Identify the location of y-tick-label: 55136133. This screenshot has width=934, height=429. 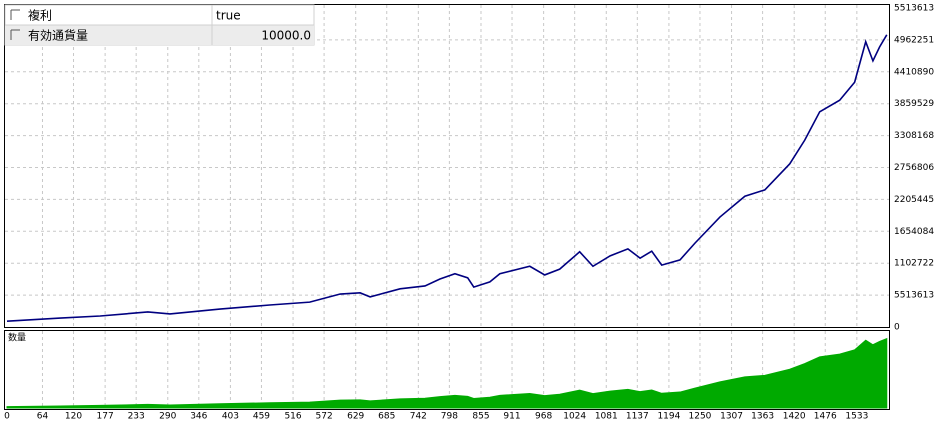
(914, 9).